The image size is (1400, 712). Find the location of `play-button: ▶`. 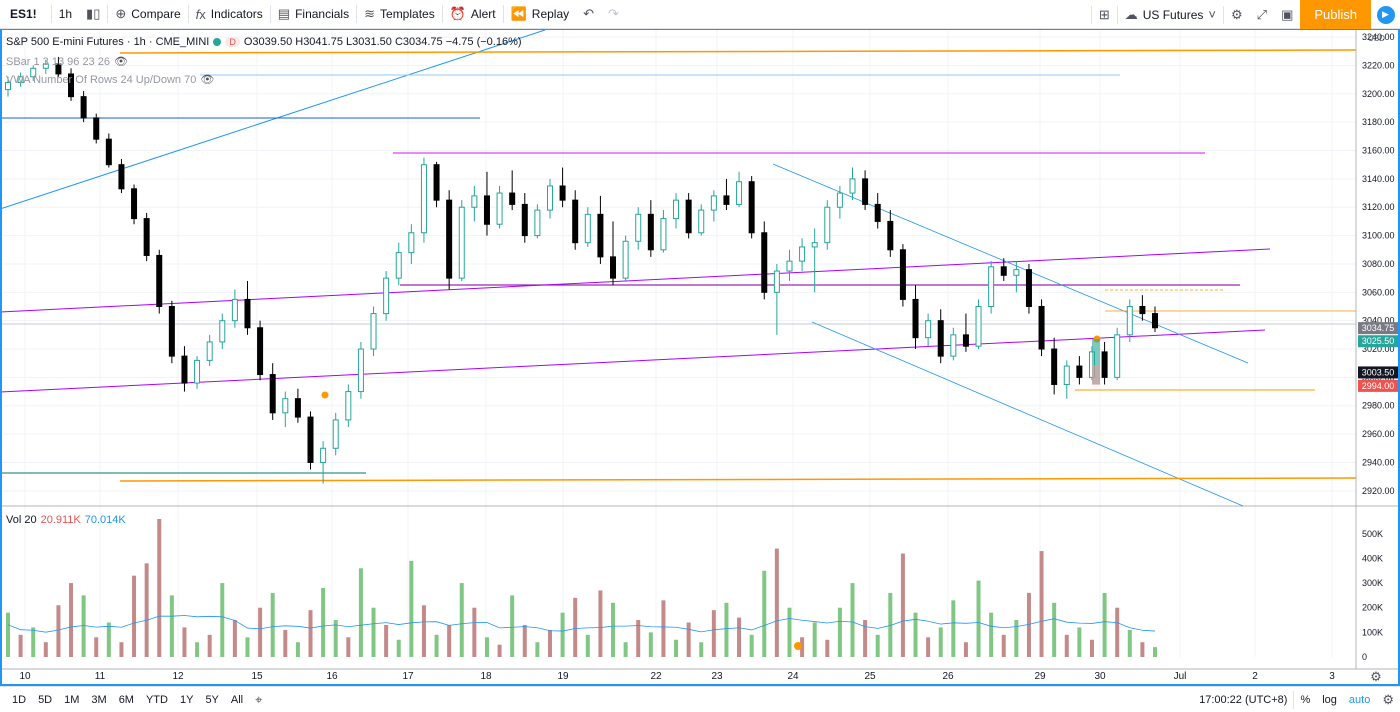

play-button: ▶ is located at coordinates (1385, 14).